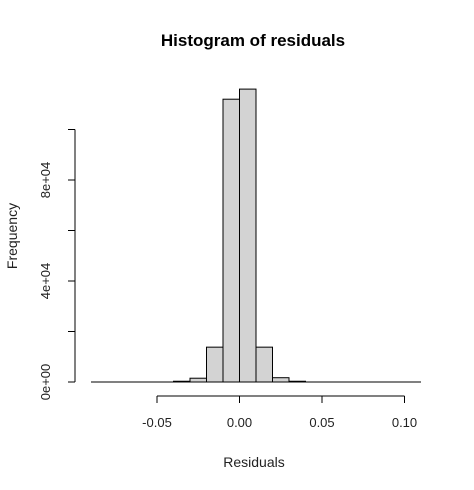 This screenshot has width=474, height=490. Describe the element at coordinates (404, 422) in the screenshot. I see `x-tick-label: 0.10` at that location.